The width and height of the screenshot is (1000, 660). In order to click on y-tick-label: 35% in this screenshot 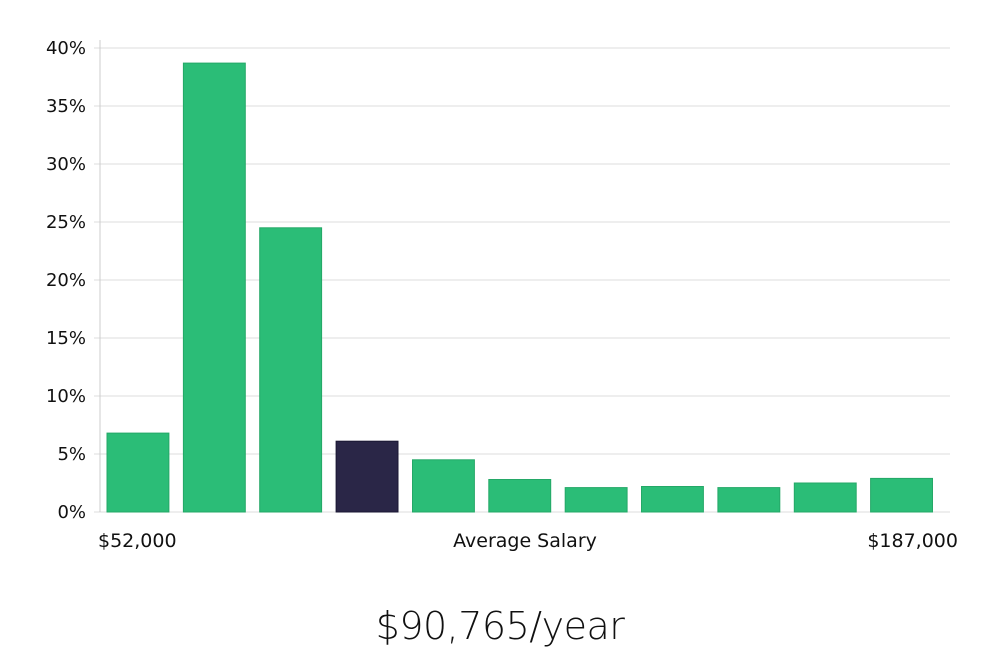, I will do `click(66, 106)`.